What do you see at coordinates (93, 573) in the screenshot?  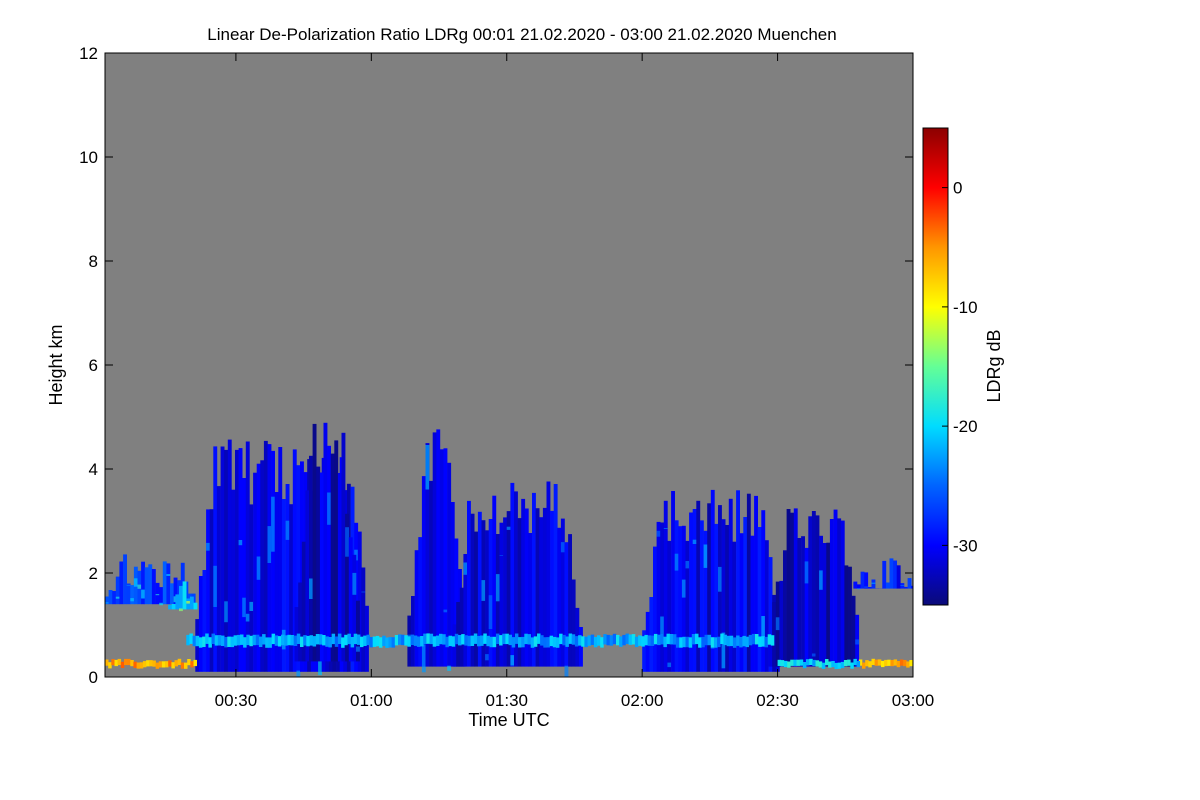 I see `y-tick-label: 2` at bounding box center [93, 573].